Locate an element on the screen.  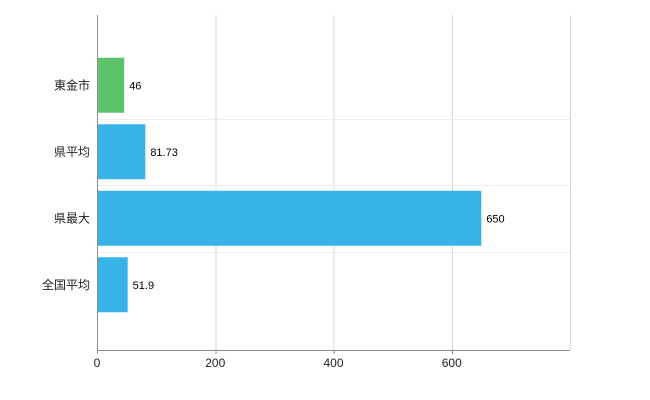
bar-value-label: 650 is located at coordinates (495, 219).